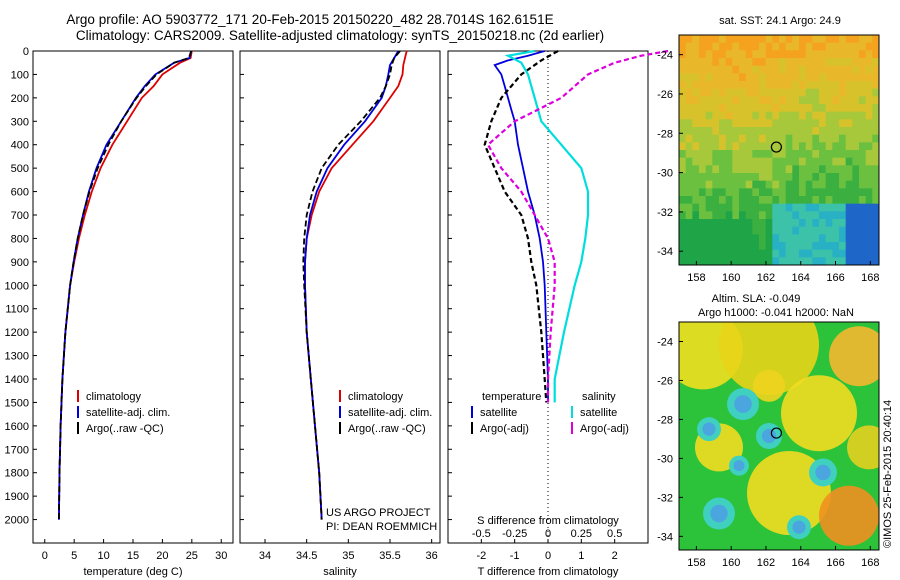 This screenshot has height=580, width=900. I want to click on sst-map-frame, so click(779, 150).